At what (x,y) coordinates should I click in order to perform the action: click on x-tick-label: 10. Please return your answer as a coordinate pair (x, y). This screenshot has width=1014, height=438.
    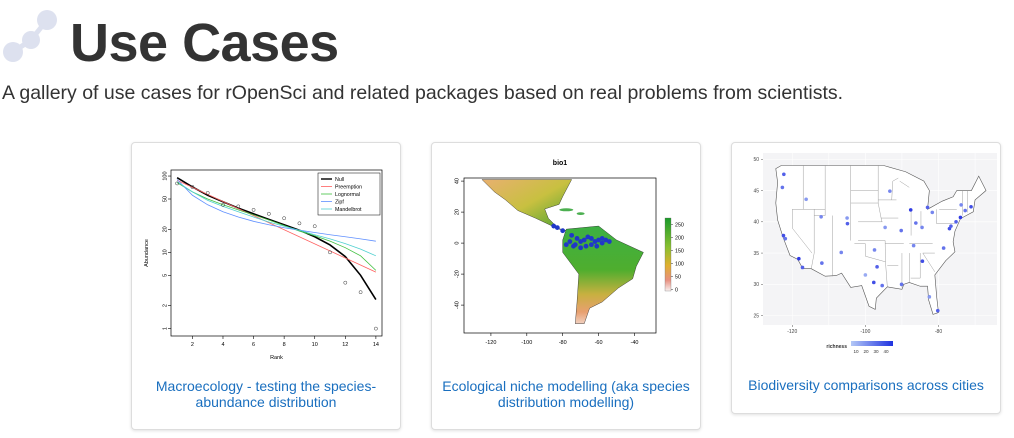
    Looking at the image, I should click on (315, 345).